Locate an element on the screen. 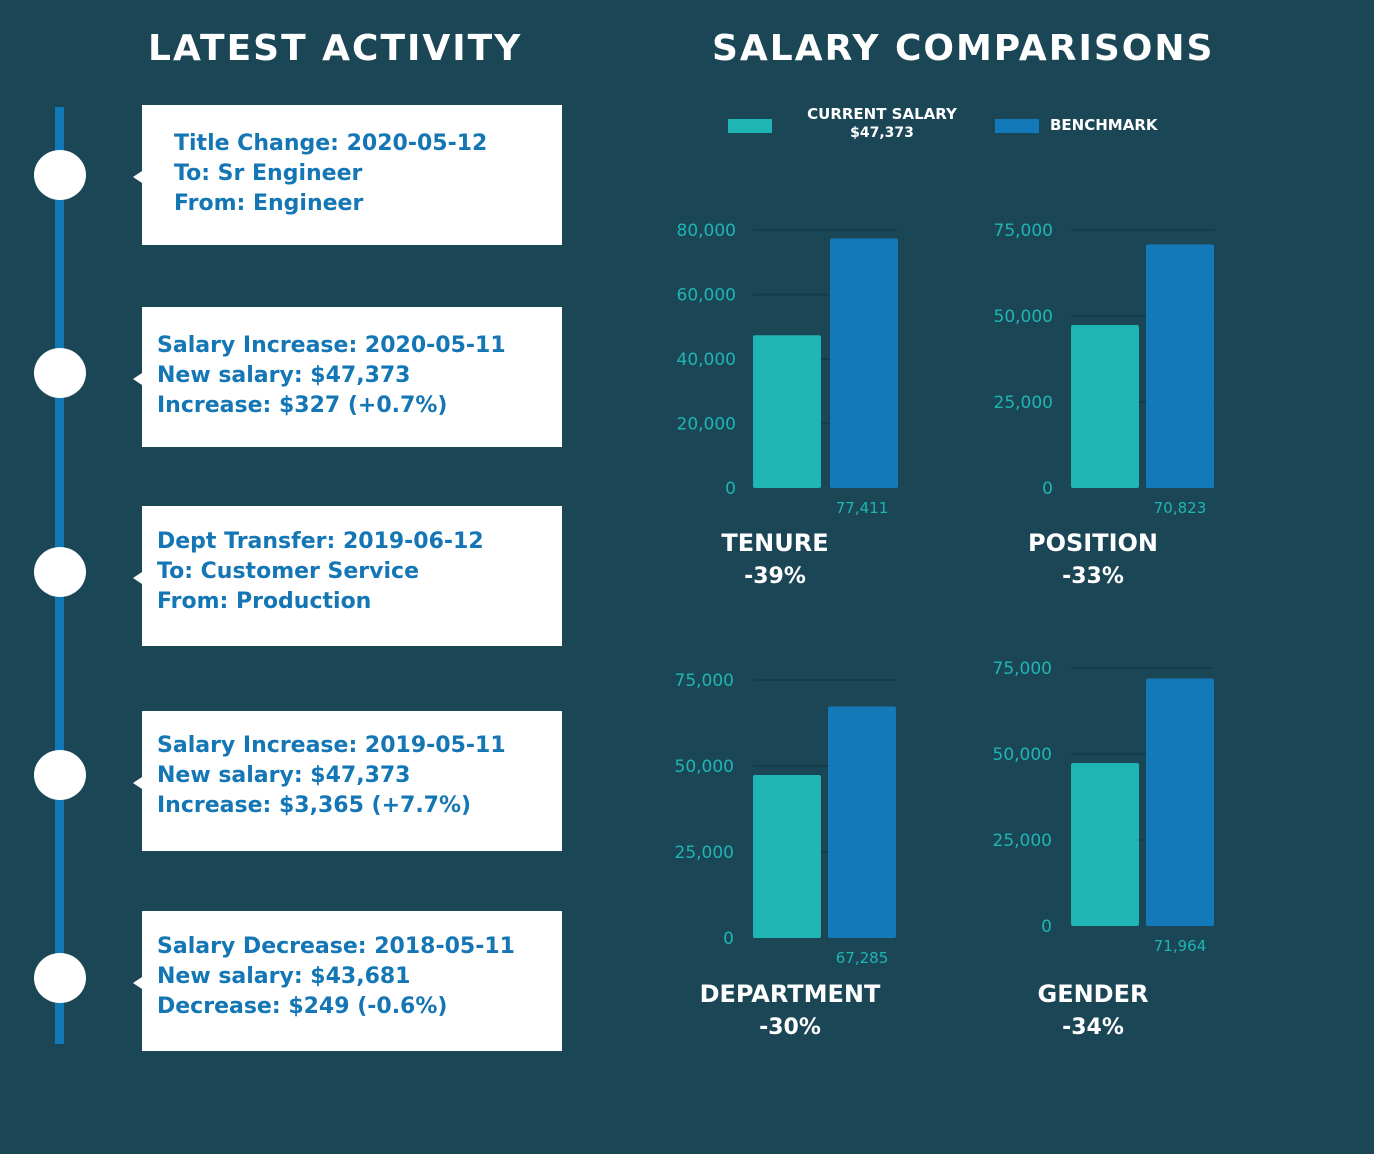  activity-card-line: Title Change: 2020-05-12 is located at coordinates (331, 143).